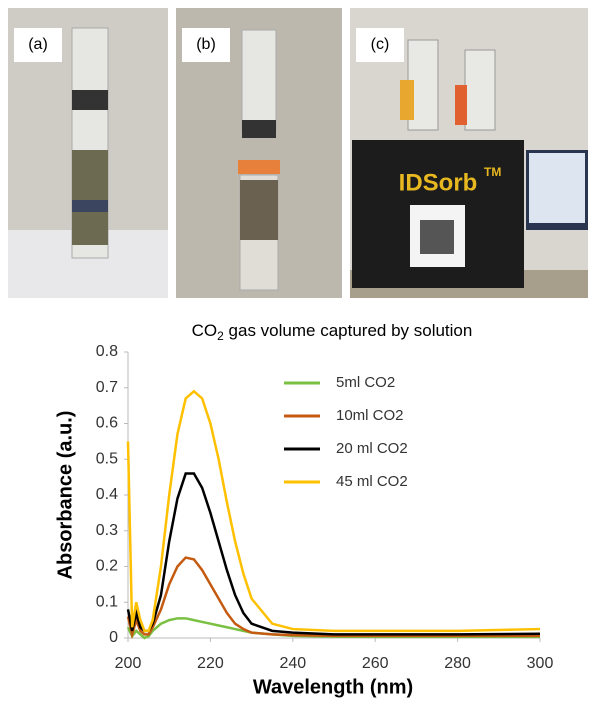 The height and width of the screenshot is (711, 595). I want to click on panel-label: (a), so click(38, 44).